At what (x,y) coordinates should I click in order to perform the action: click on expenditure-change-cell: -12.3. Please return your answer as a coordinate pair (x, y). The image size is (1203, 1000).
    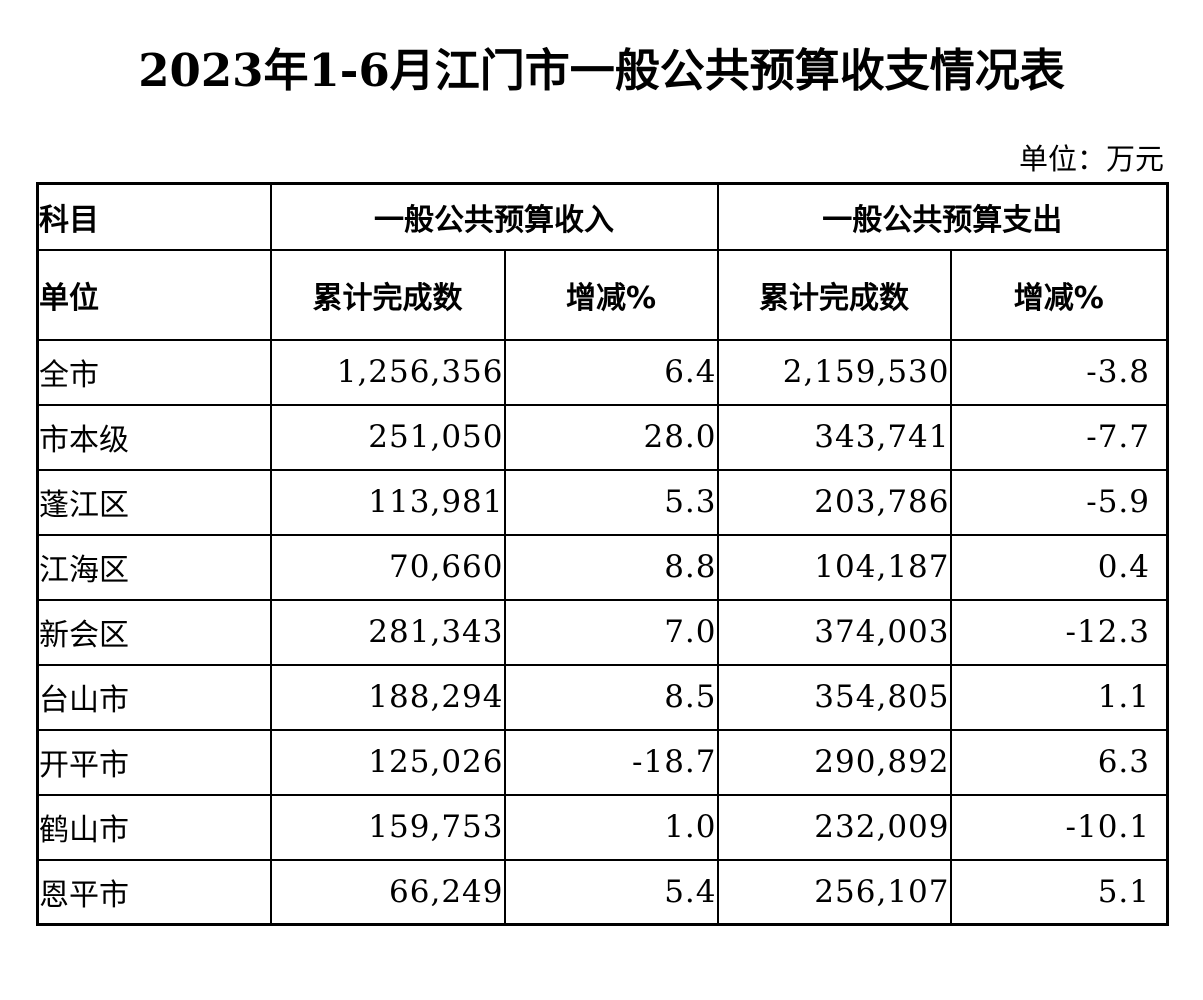
    Looking at the image, I should click on (1059, 632).